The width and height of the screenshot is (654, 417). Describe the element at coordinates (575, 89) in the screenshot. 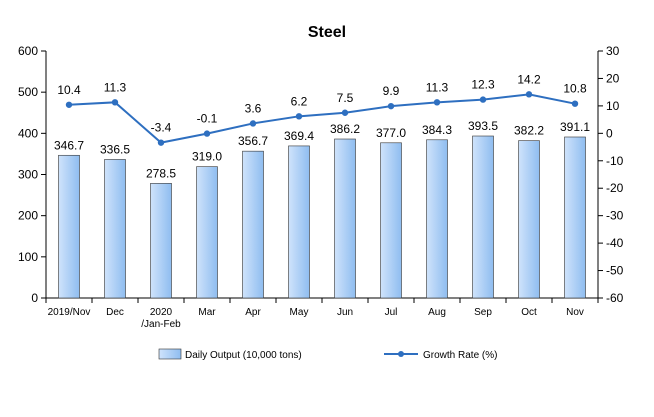

I see `growth-rate-label: 10.8` at that location.